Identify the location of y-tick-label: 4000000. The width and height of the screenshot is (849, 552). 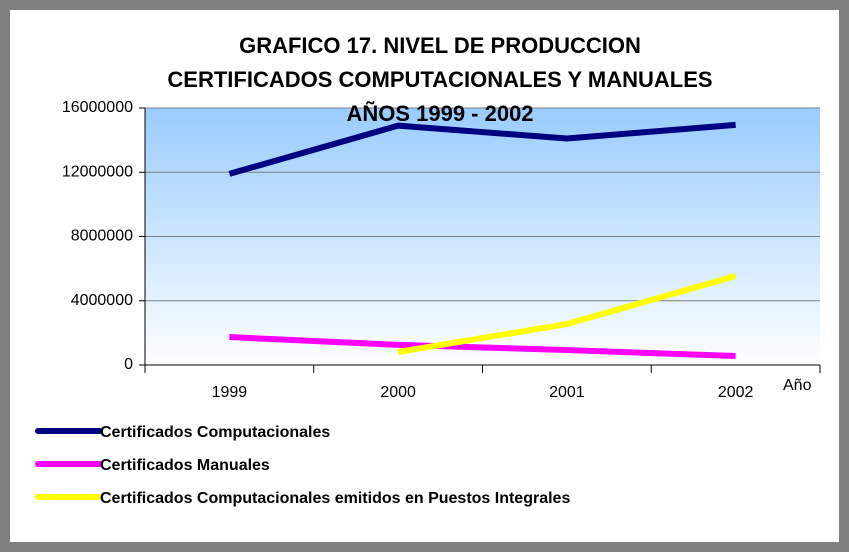
(102, 300).